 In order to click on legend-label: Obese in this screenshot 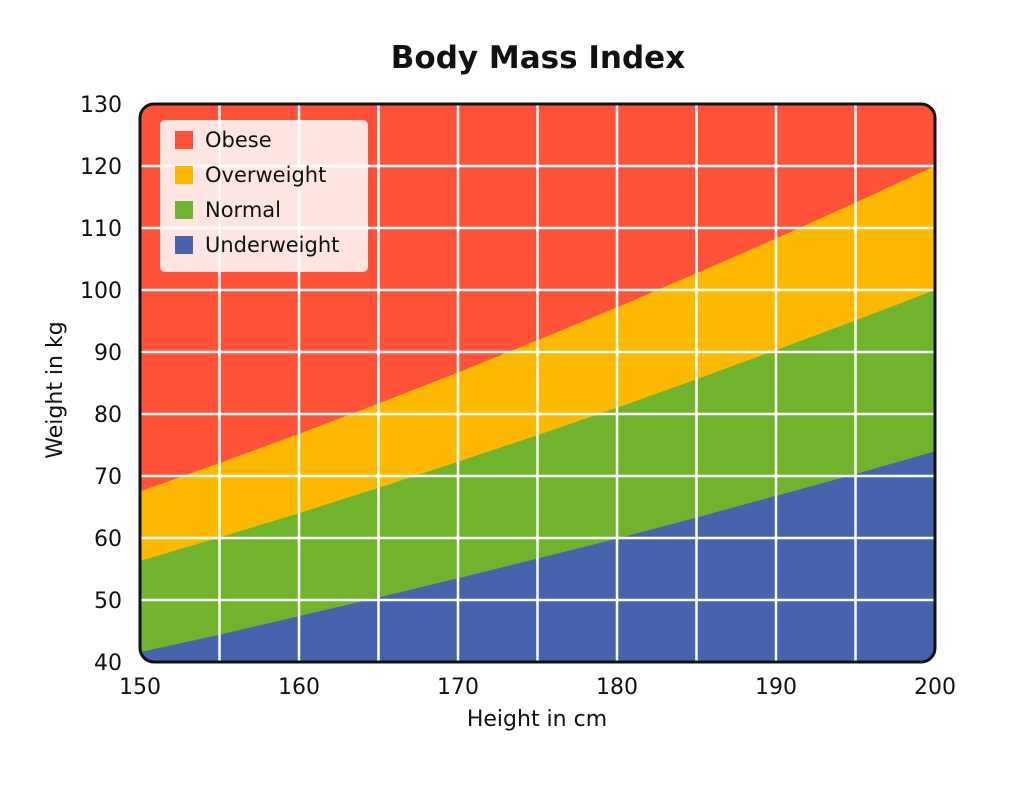, I will do `click(238, 140)`.